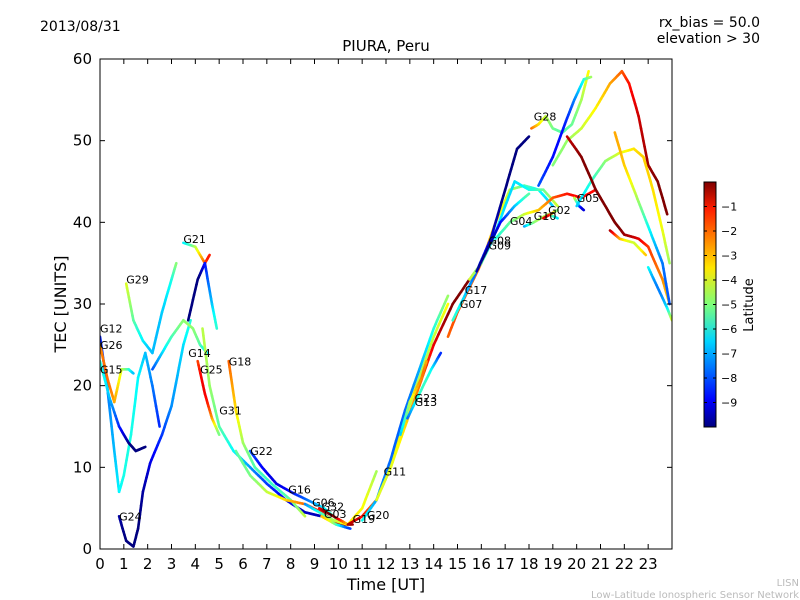 This screenshot has height=600, width=800. I want to click on series-G21, so click(196, 253).